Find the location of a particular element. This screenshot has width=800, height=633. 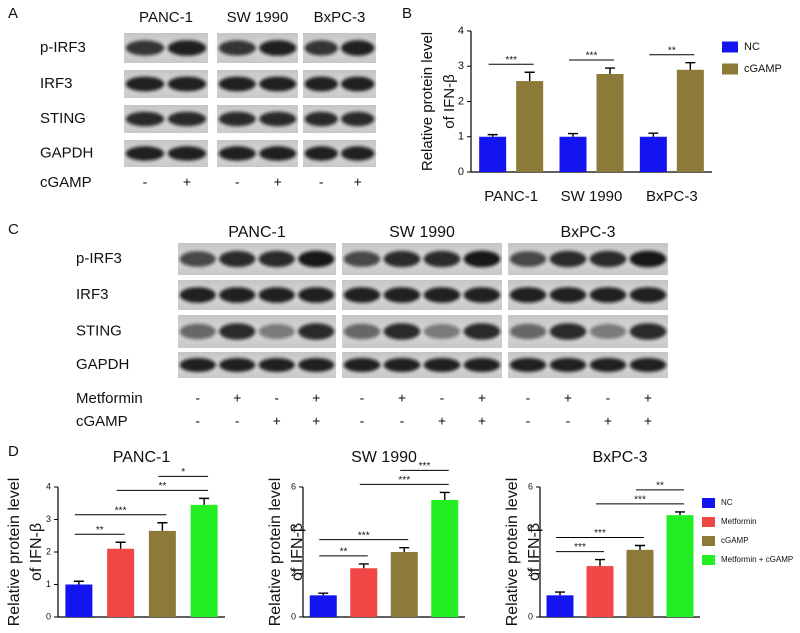

y-tick-label: 1 is located at coordinates (461, 137).